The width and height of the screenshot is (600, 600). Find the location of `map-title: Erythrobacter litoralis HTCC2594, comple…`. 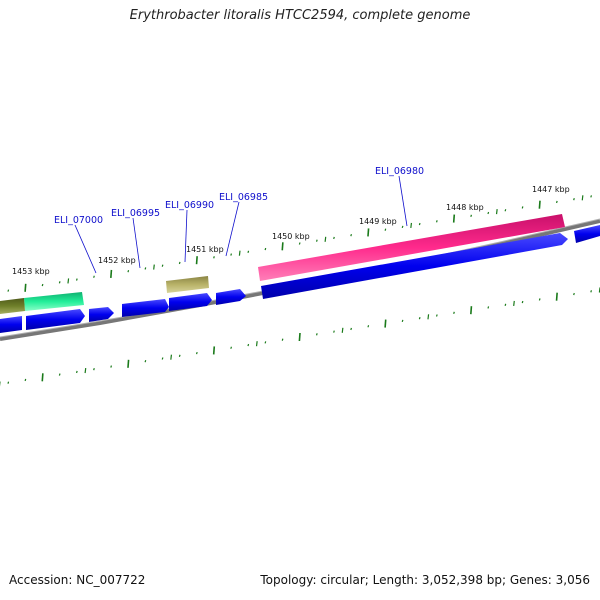

map-title: Erythrobacter litoralis HTCC2594, comple… is located at coordinates (300, 15).